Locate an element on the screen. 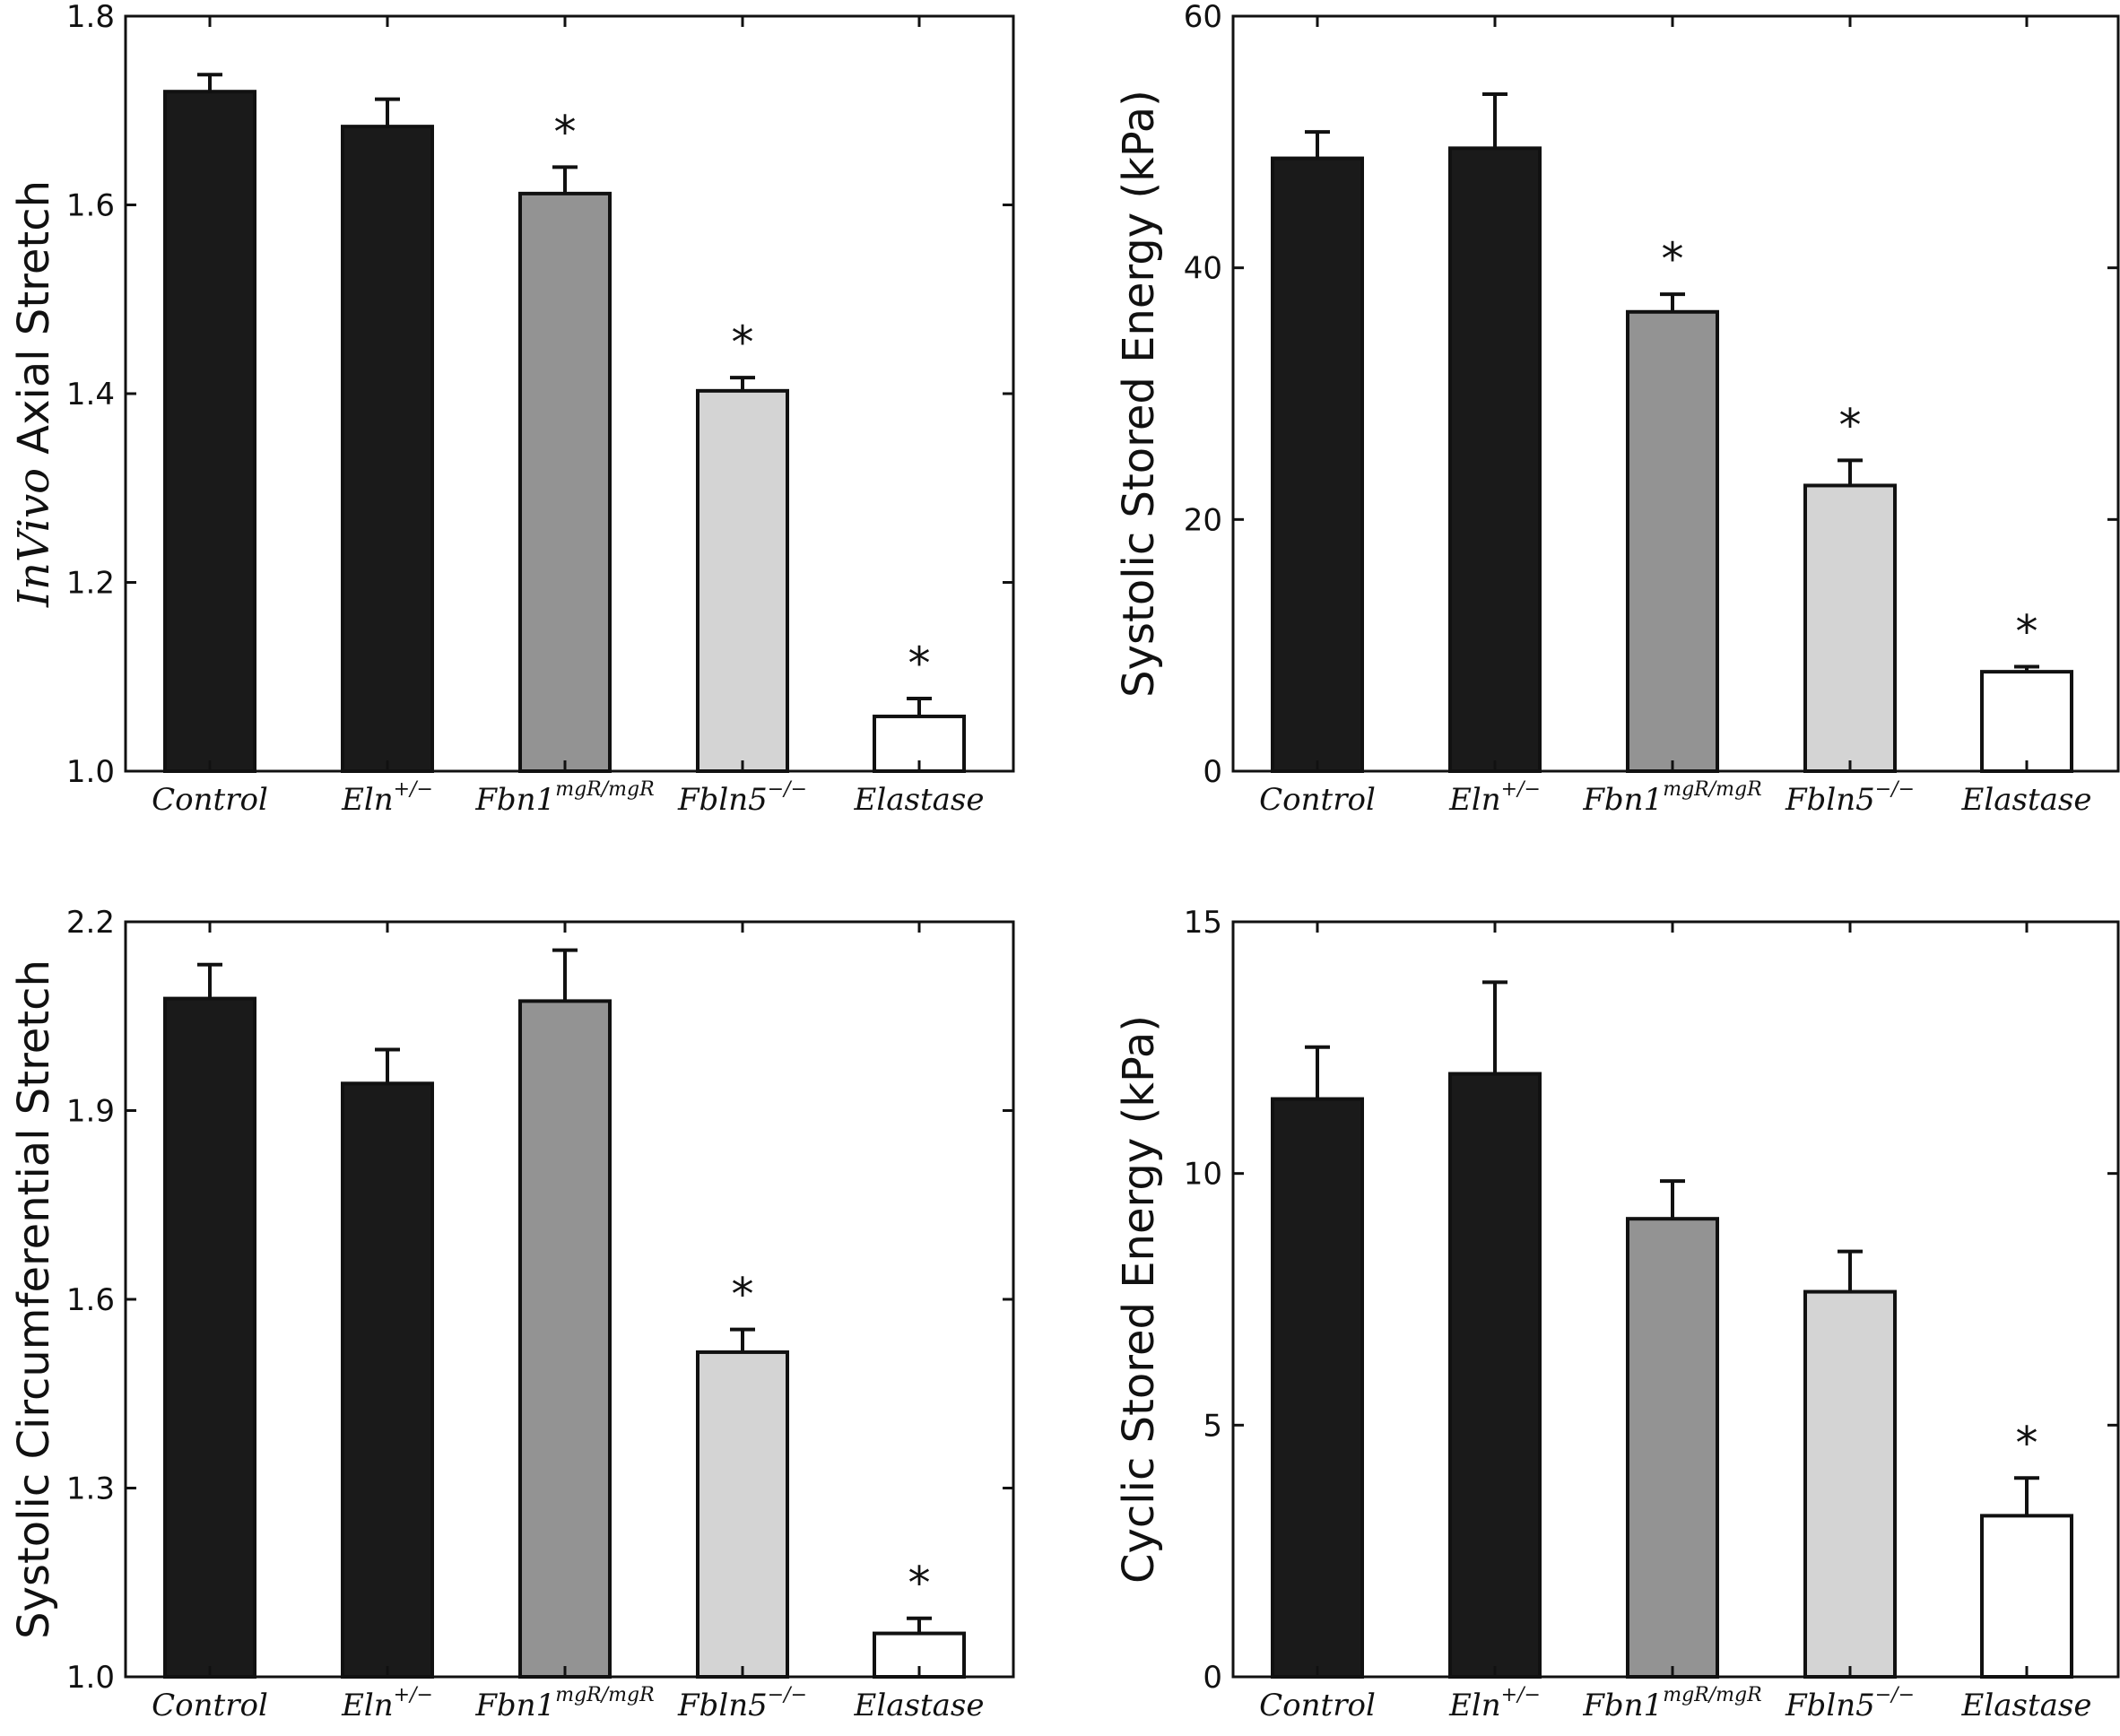  y-axis-label: Cyclic Stored Energy (kPa) is located at coordinates (1139, 1300).